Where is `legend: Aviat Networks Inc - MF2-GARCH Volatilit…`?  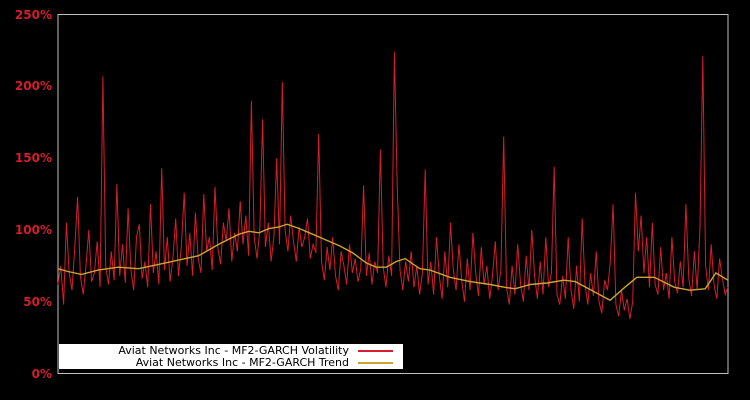 legend: Aviat Networks Inc - MF2-GARCH Volatilit… is located at coordinates (231, 356).